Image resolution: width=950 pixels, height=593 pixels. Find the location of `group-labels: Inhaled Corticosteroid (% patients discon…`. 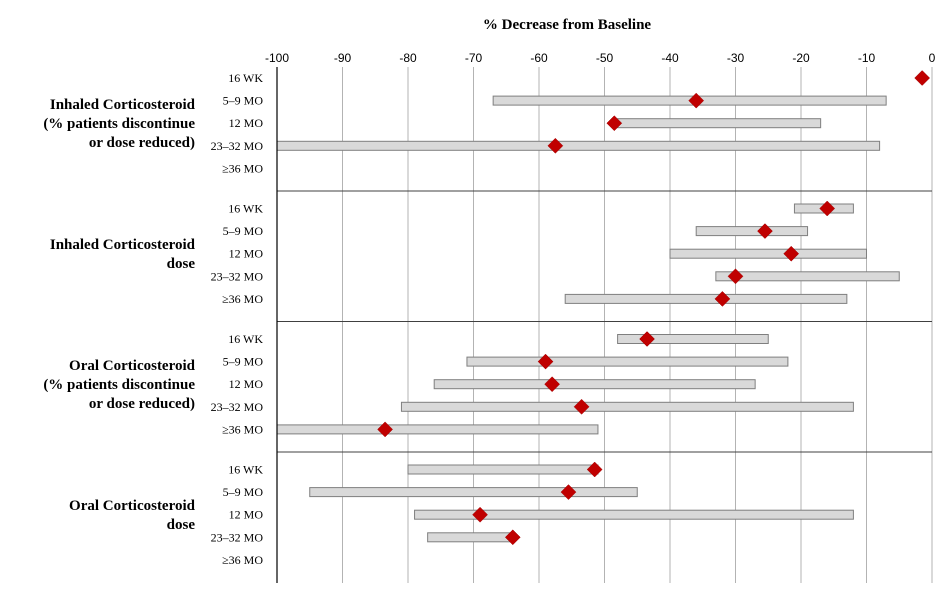

group-labels: Inhaled Corticosteroid (% patients discon… is located at coordinates (119, 315).